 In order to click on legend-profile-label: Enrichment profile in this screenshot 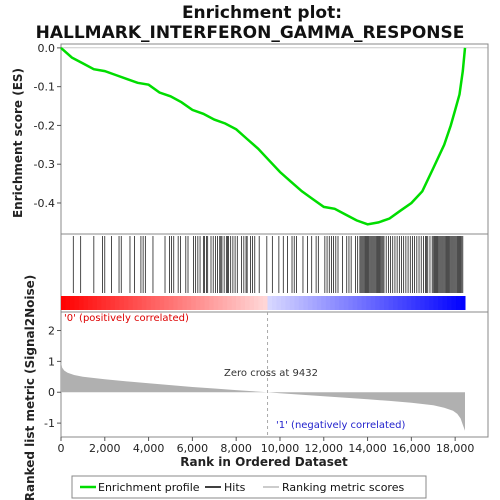, I will do `click(149, 487)`.